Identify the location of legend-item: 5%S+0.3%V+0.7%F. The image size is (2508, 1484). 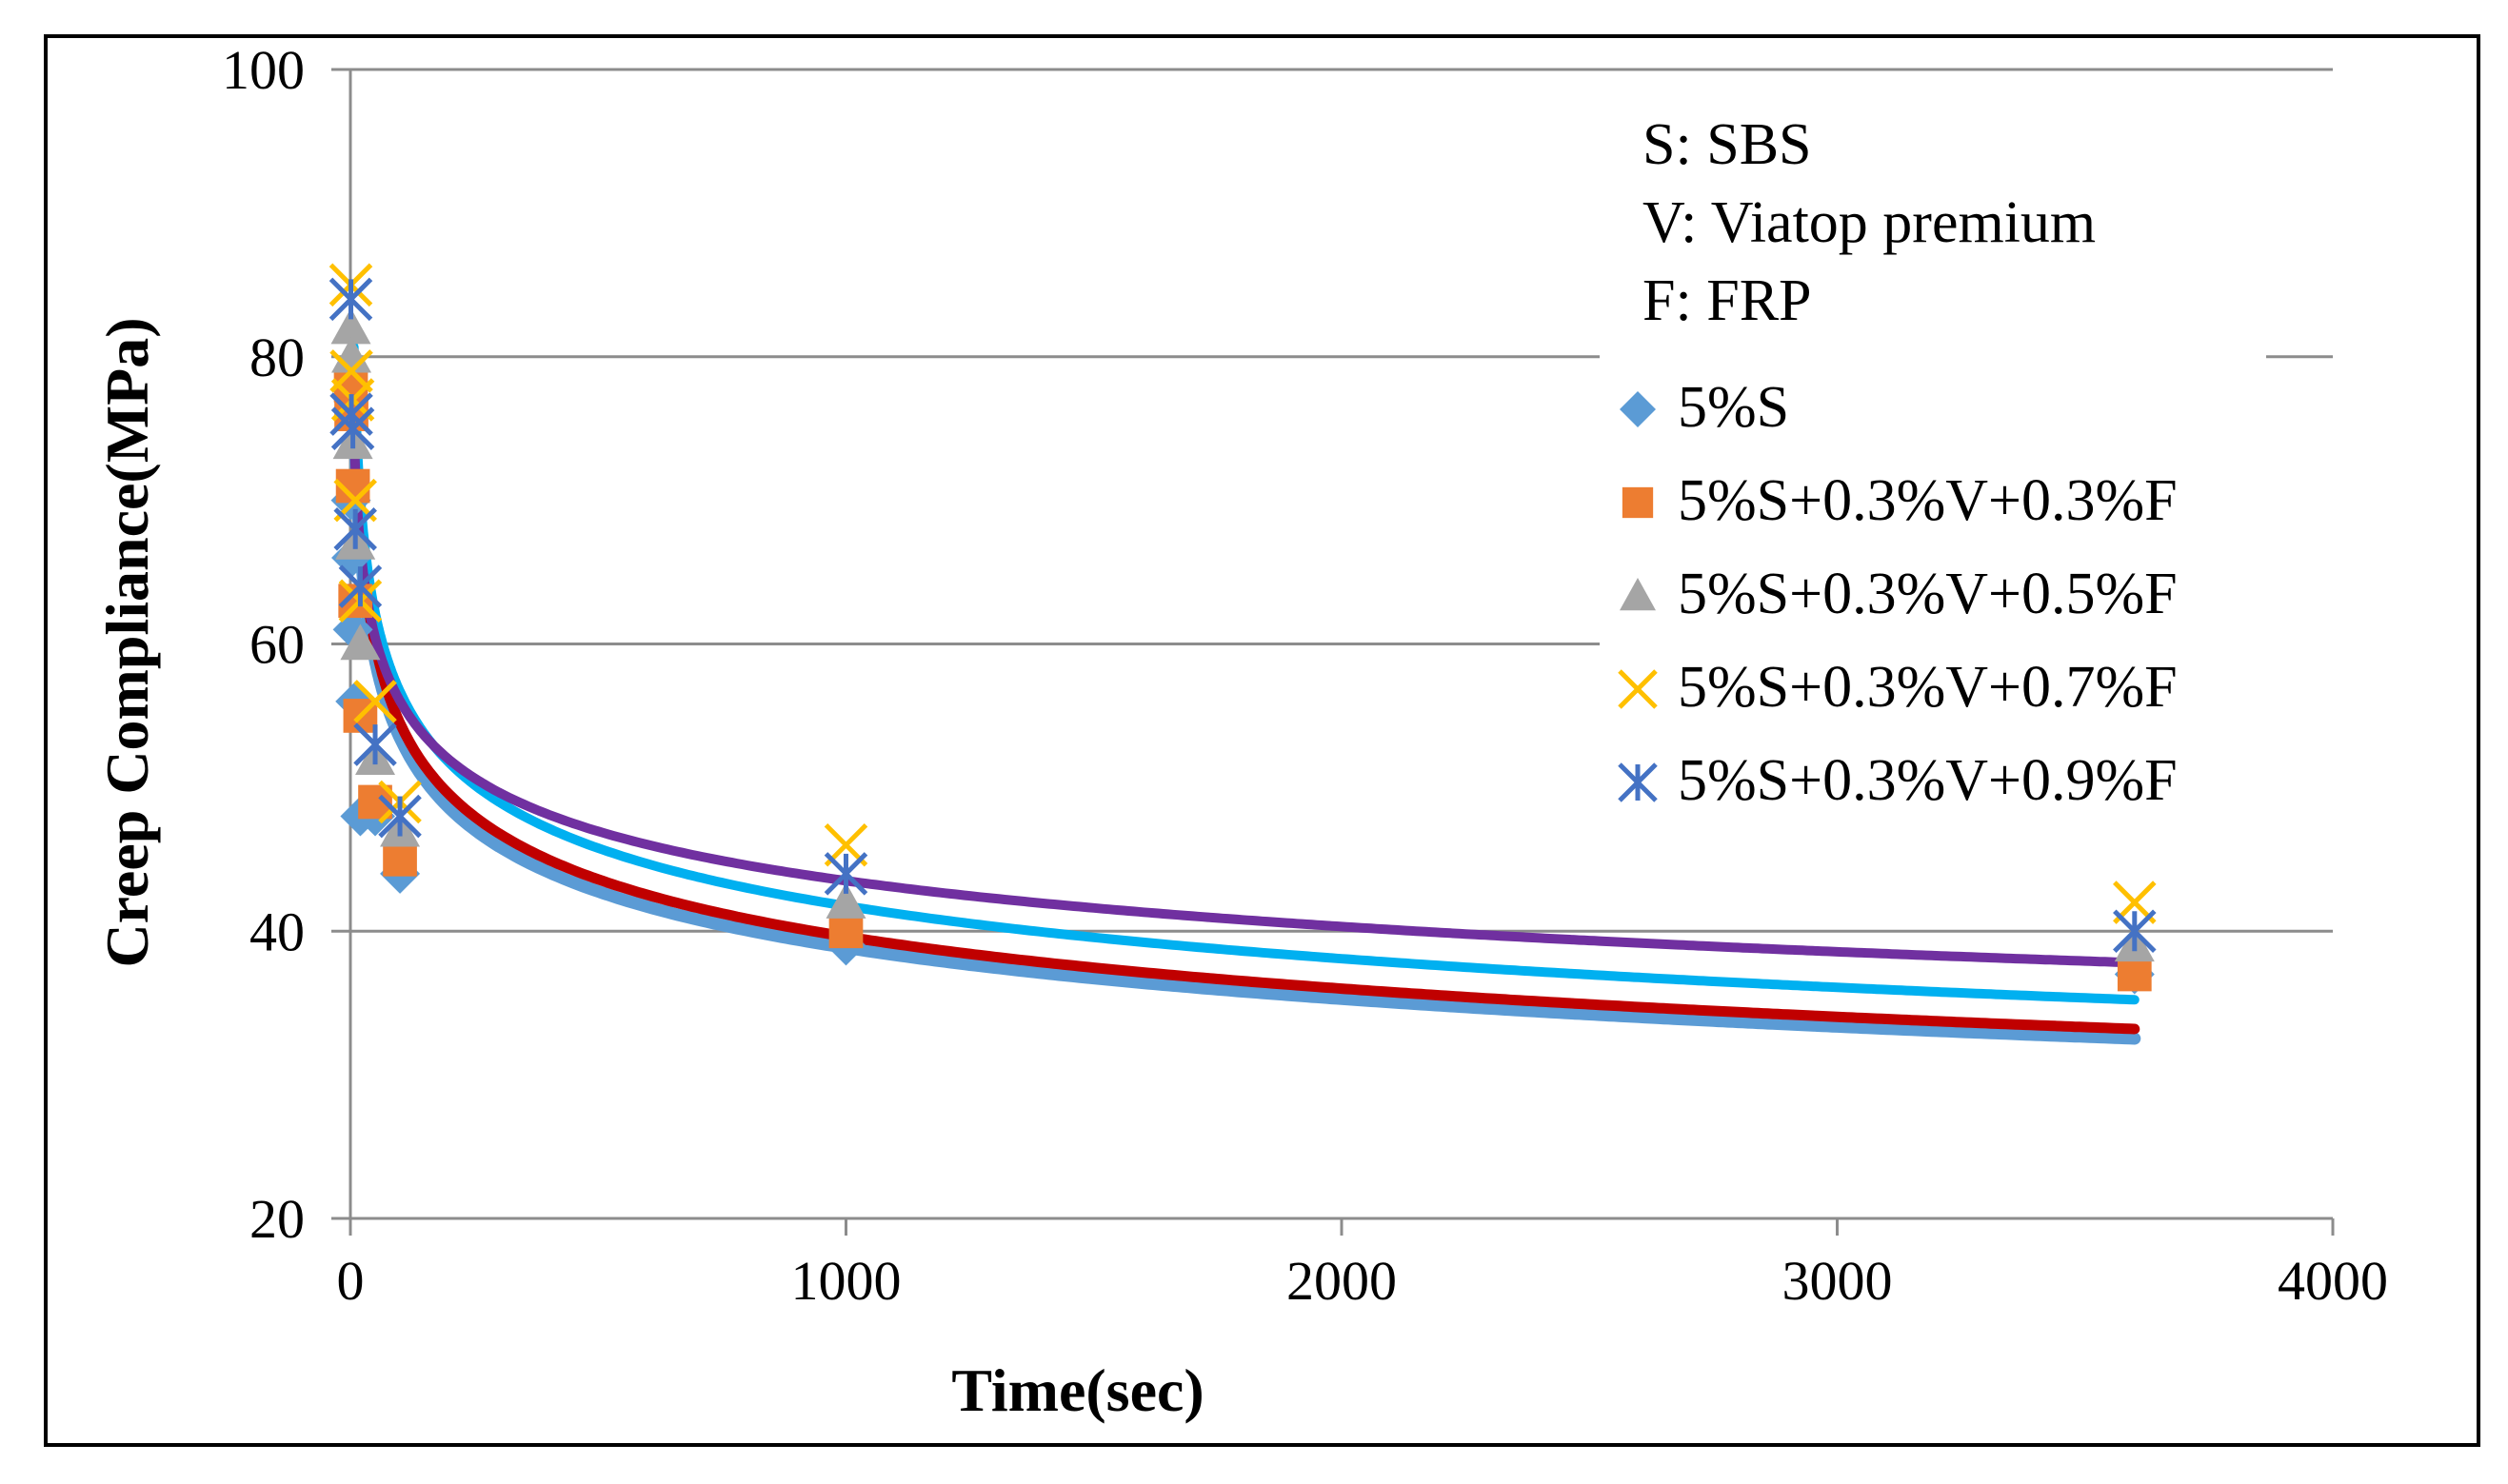
(1898, 687).